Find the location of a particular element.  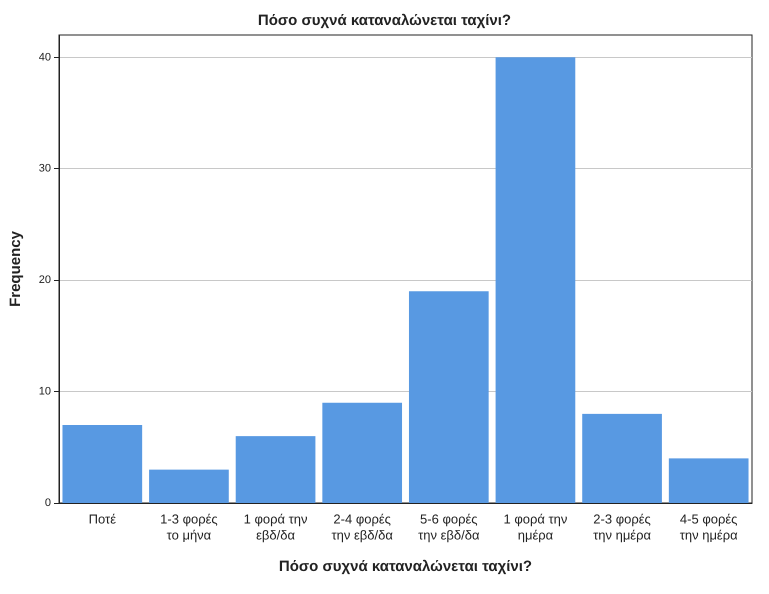

x-tick-label: 4-5 φορές την ημέρα is located at coordinates (709, 527).